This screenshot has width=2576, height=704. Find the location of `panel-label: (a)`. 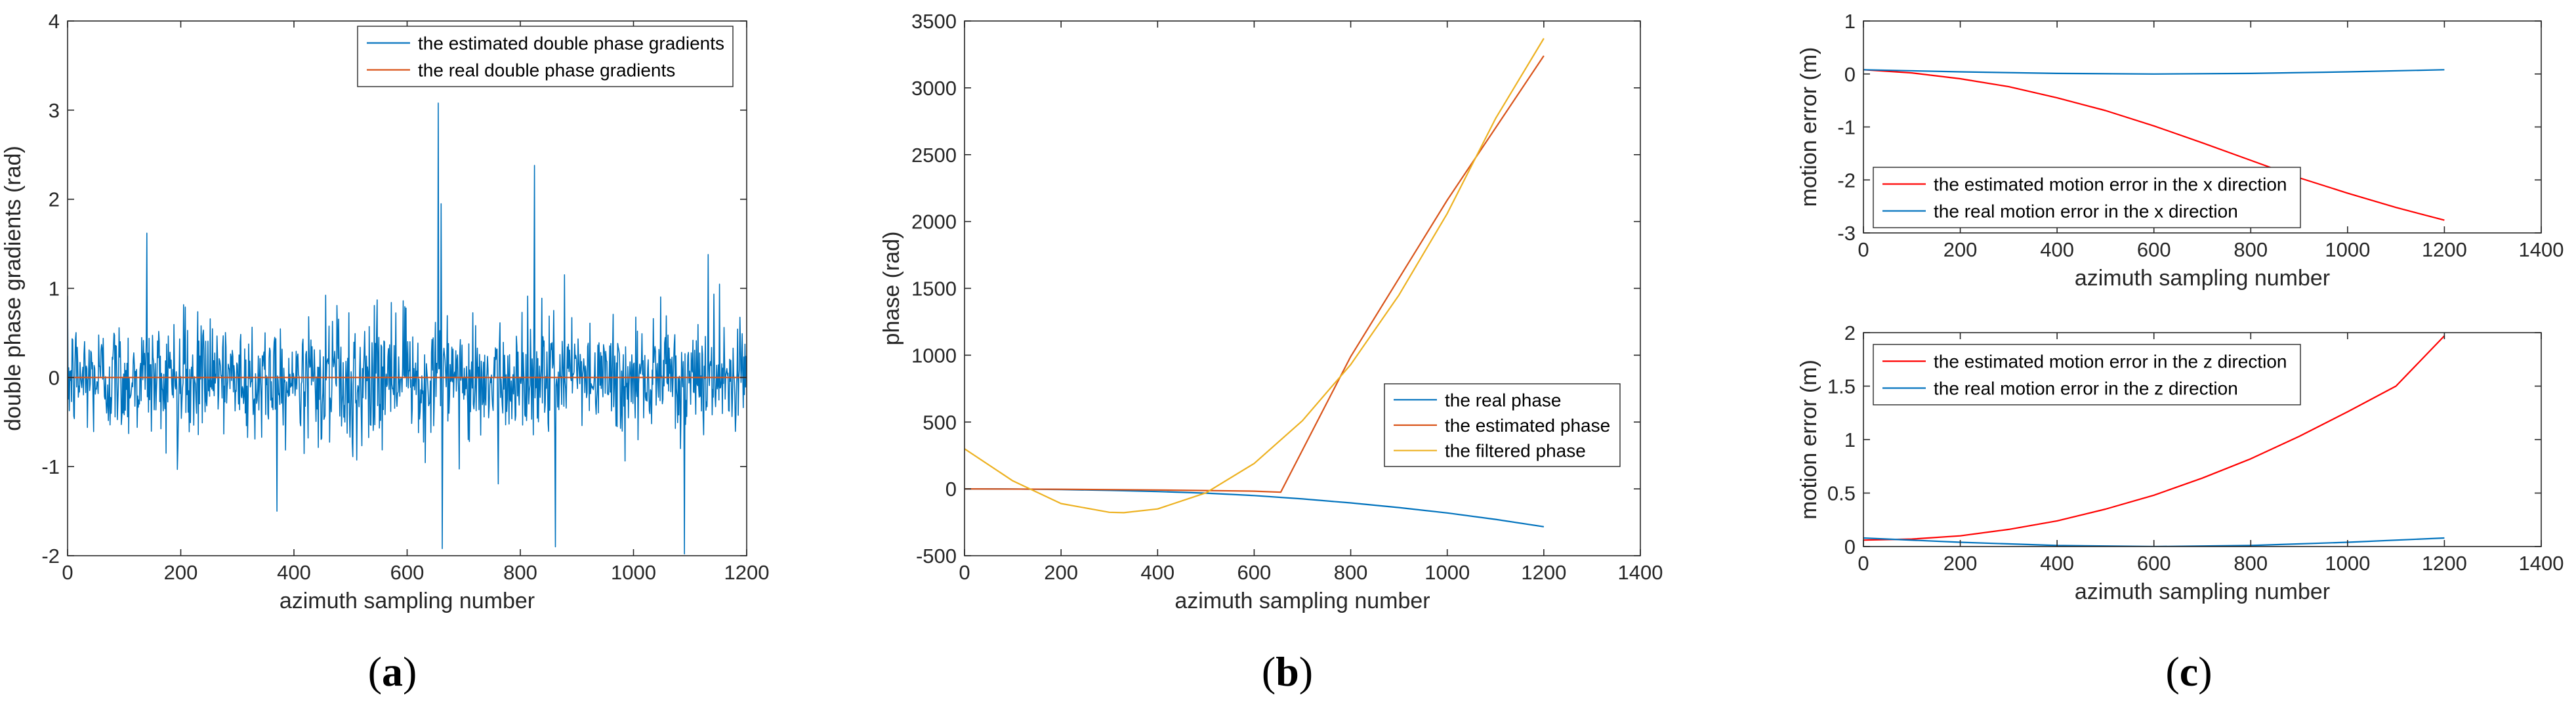

panel-label: (a) is located at coordinates (393, 671).